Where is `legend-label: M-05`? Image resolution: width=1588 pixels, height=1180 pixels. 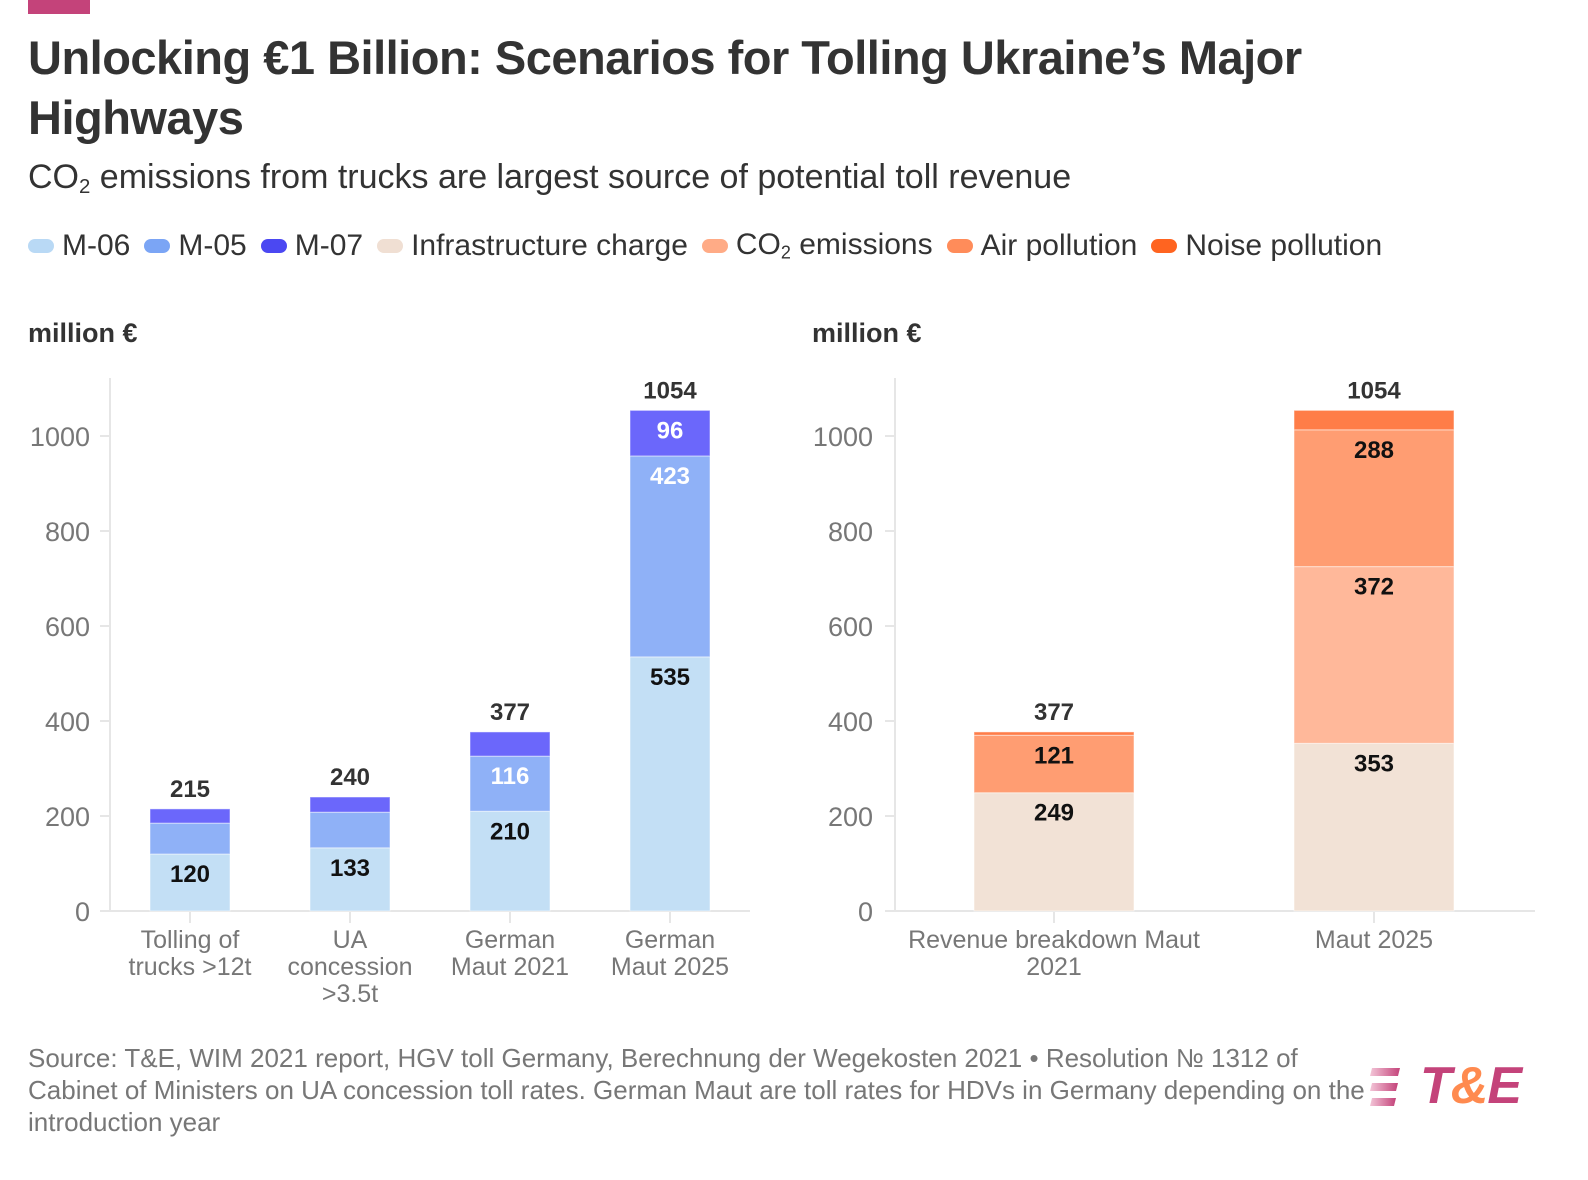
legend-label: M-05 is located at coordinates (212, 245).